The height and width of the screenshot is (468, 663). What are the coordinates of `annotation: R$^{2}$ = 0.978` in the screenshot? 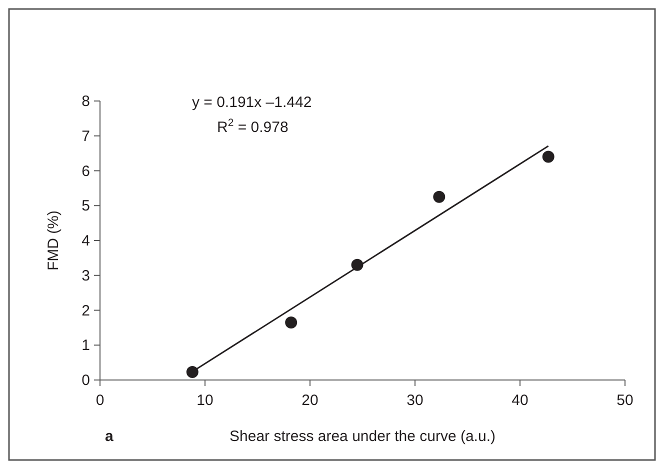 It's located at (252, 126).